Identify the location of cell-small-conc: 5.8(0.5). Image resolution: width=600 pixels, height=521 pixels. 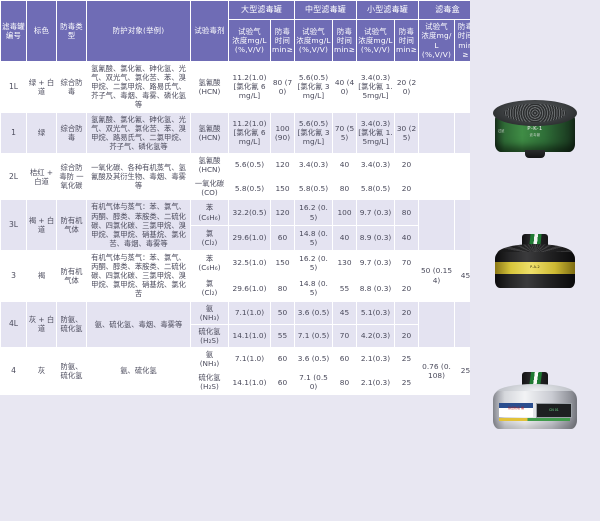
(375, 188).